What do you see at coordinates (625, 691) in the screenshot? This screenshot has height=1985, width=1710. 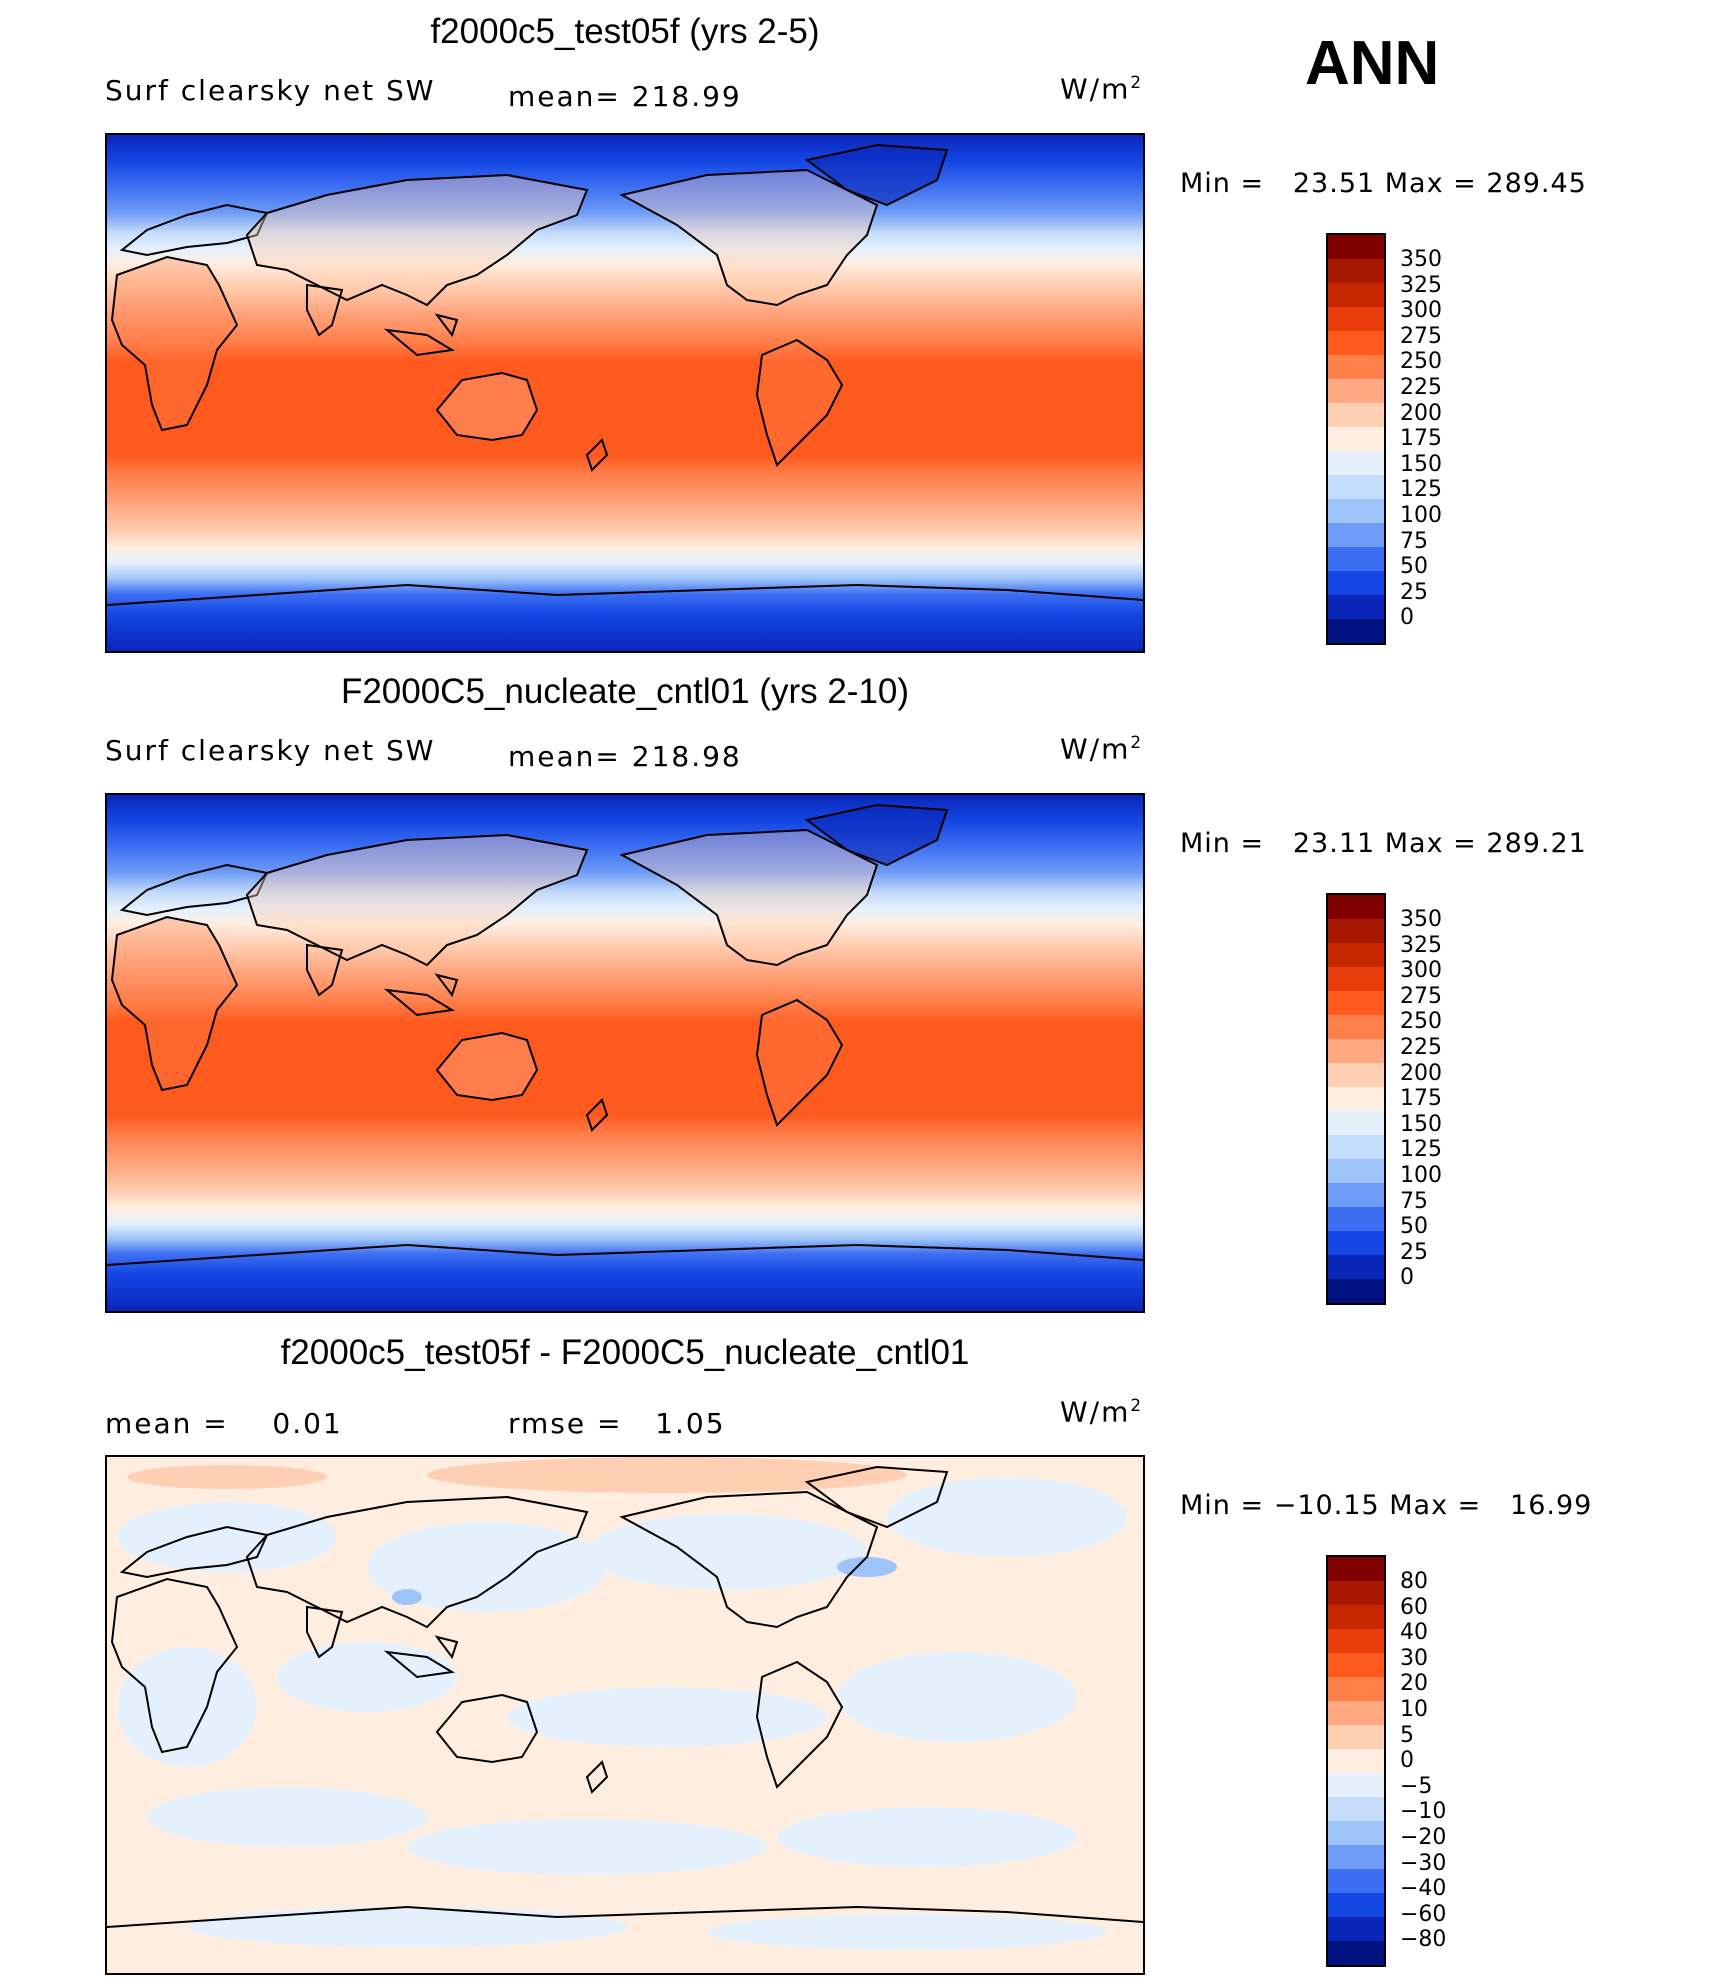 I see `panel2-title: F2000C5_nucleate_cntl01 (yrs 2-10)` at bounding box center [625, 691].